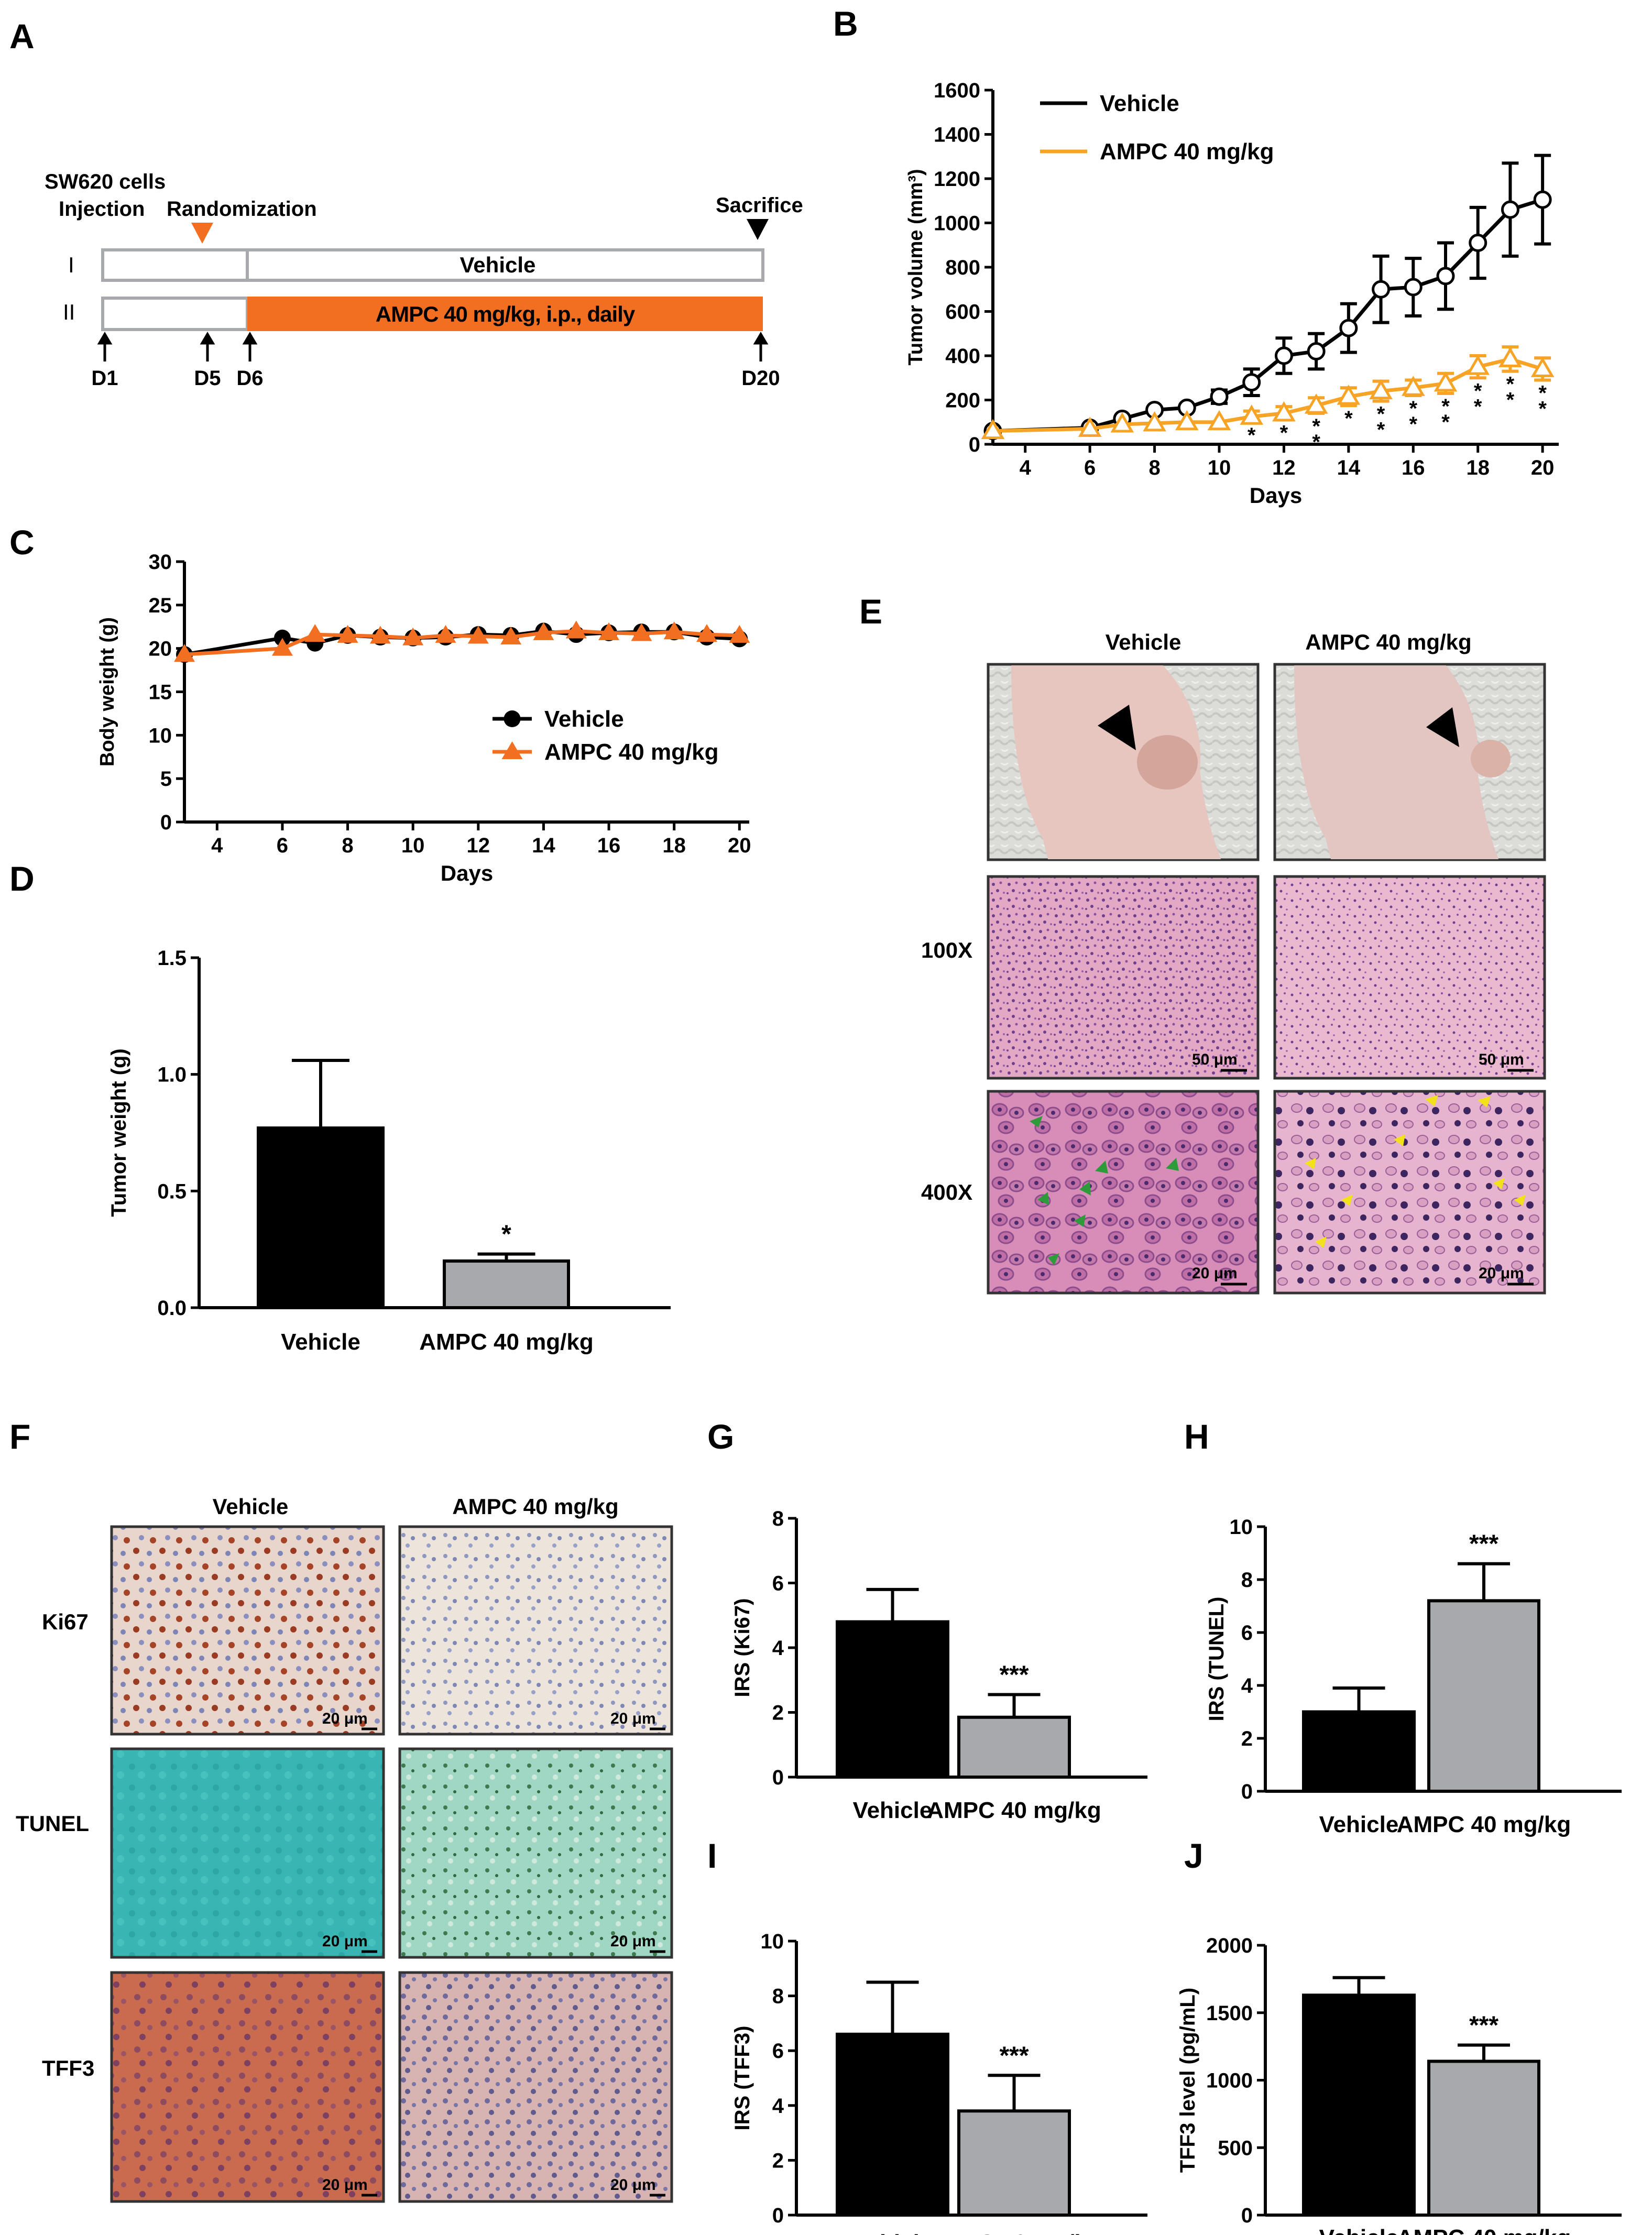 This screenshot has width=1652, height=2235. What do you see at coordinates (282, 845) in the screenshot?
I see `x-tick-label: 6` at bounding box center [282, 845].